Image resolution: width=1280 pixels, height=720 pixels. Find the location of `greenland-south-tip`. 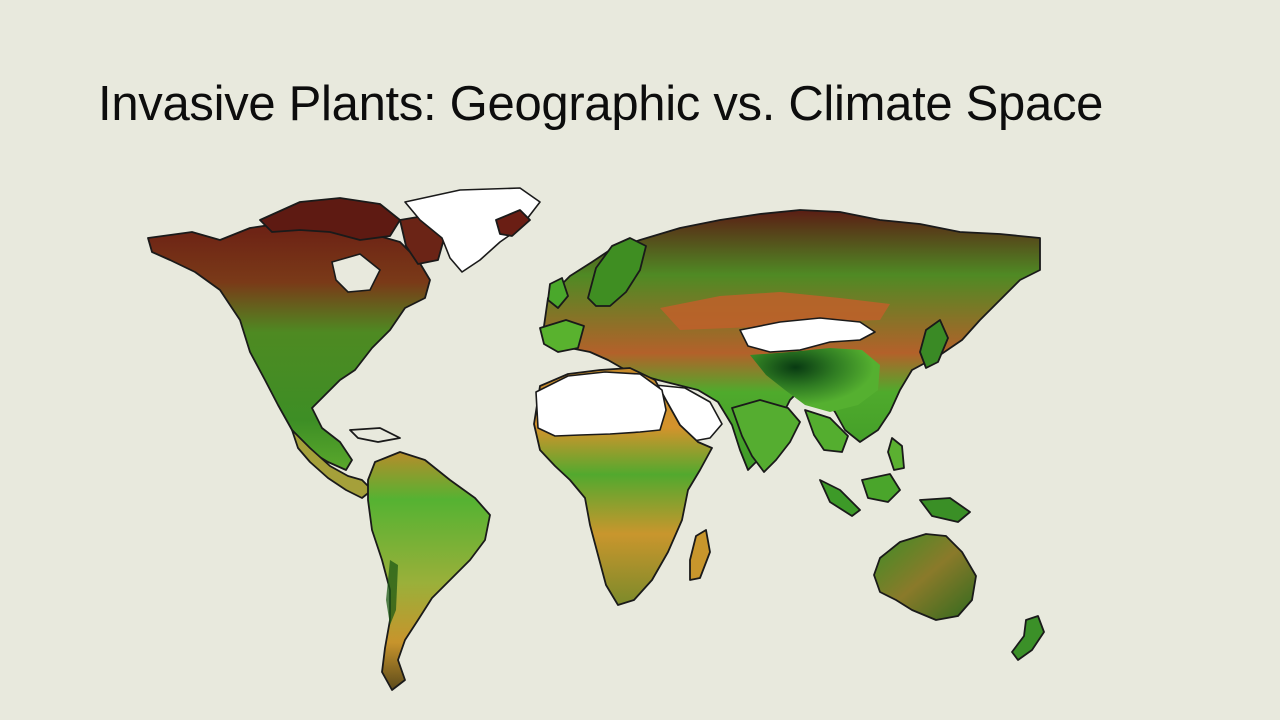

greenland-south-tip is located at coordinates (513, 223).